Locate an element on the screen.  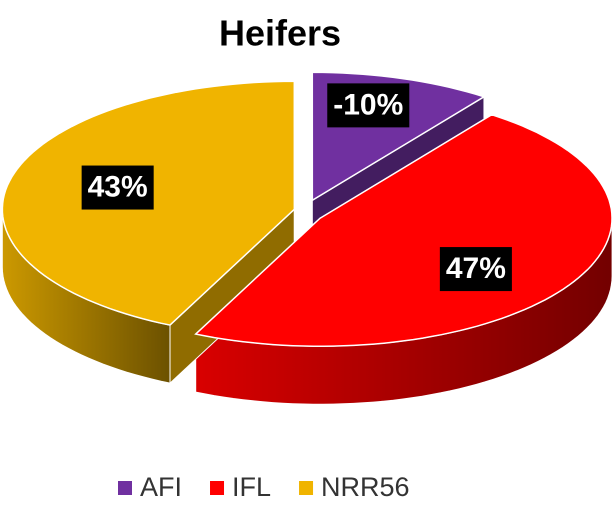
data-label: -10% is located at coordinates (368, 104).